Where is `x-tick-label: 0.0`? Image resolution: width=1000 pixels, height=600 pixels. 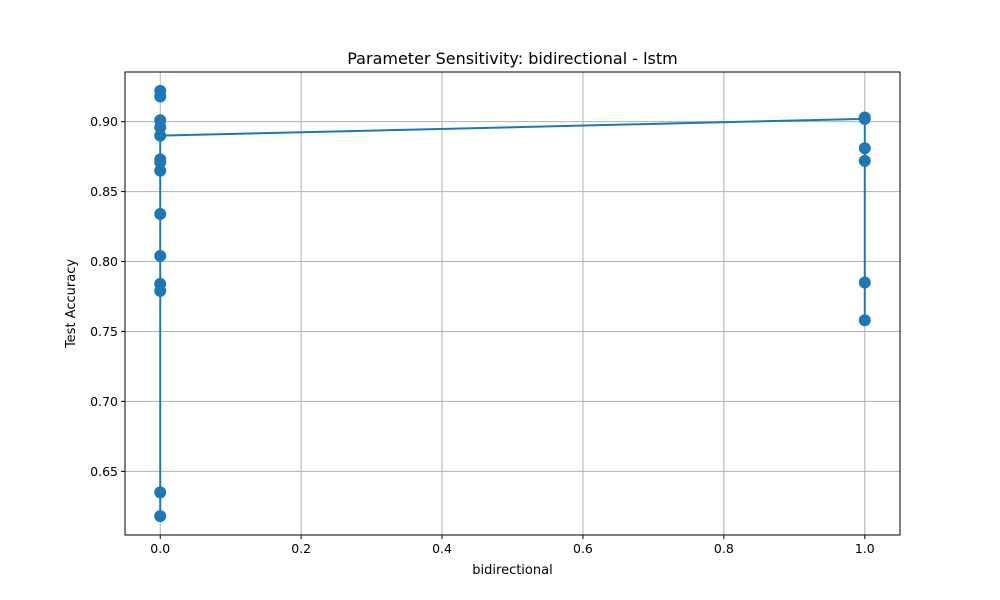 x-tick-label: 0.0 is located at coordinates (160, 548).